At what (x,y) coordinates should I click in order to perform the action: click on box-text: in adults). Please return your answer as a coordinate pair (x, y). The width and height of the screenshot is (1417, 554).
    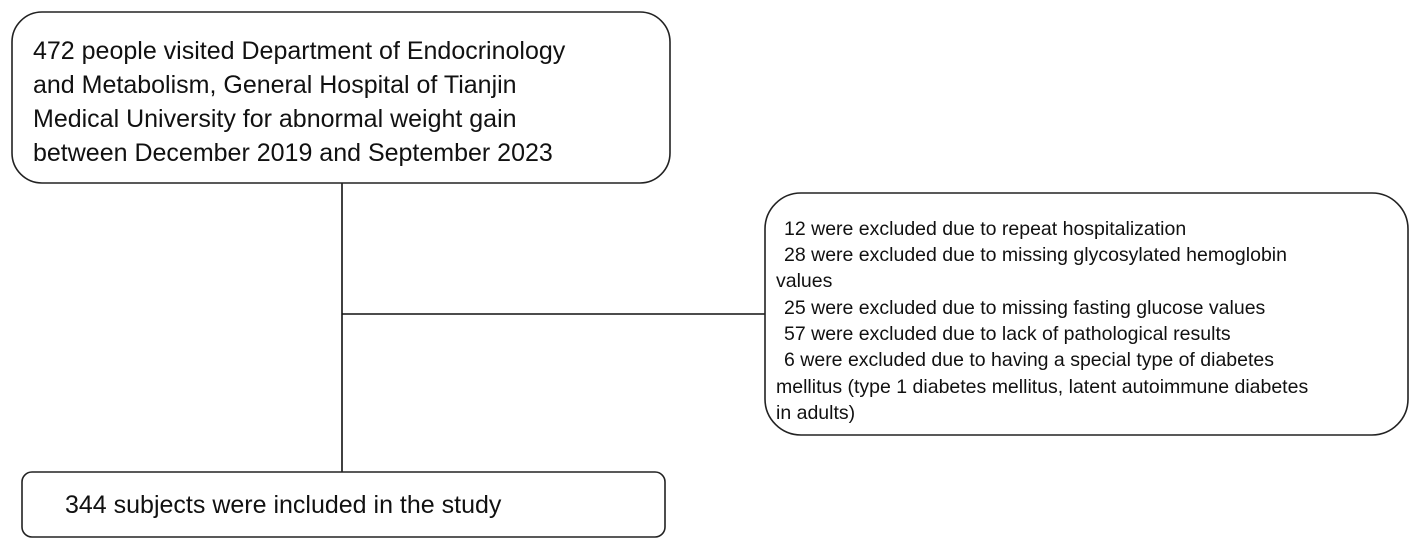
    Looking at the image, I should click on (815, 413).